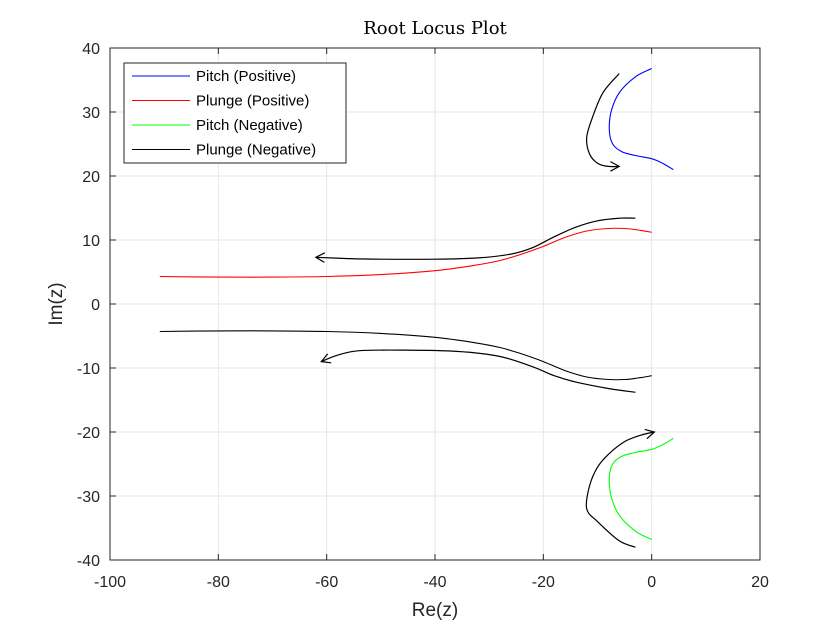 The height and width of the screenshot is (630, 840). I want to click on y-tick-label: -40, so click(88, 561).